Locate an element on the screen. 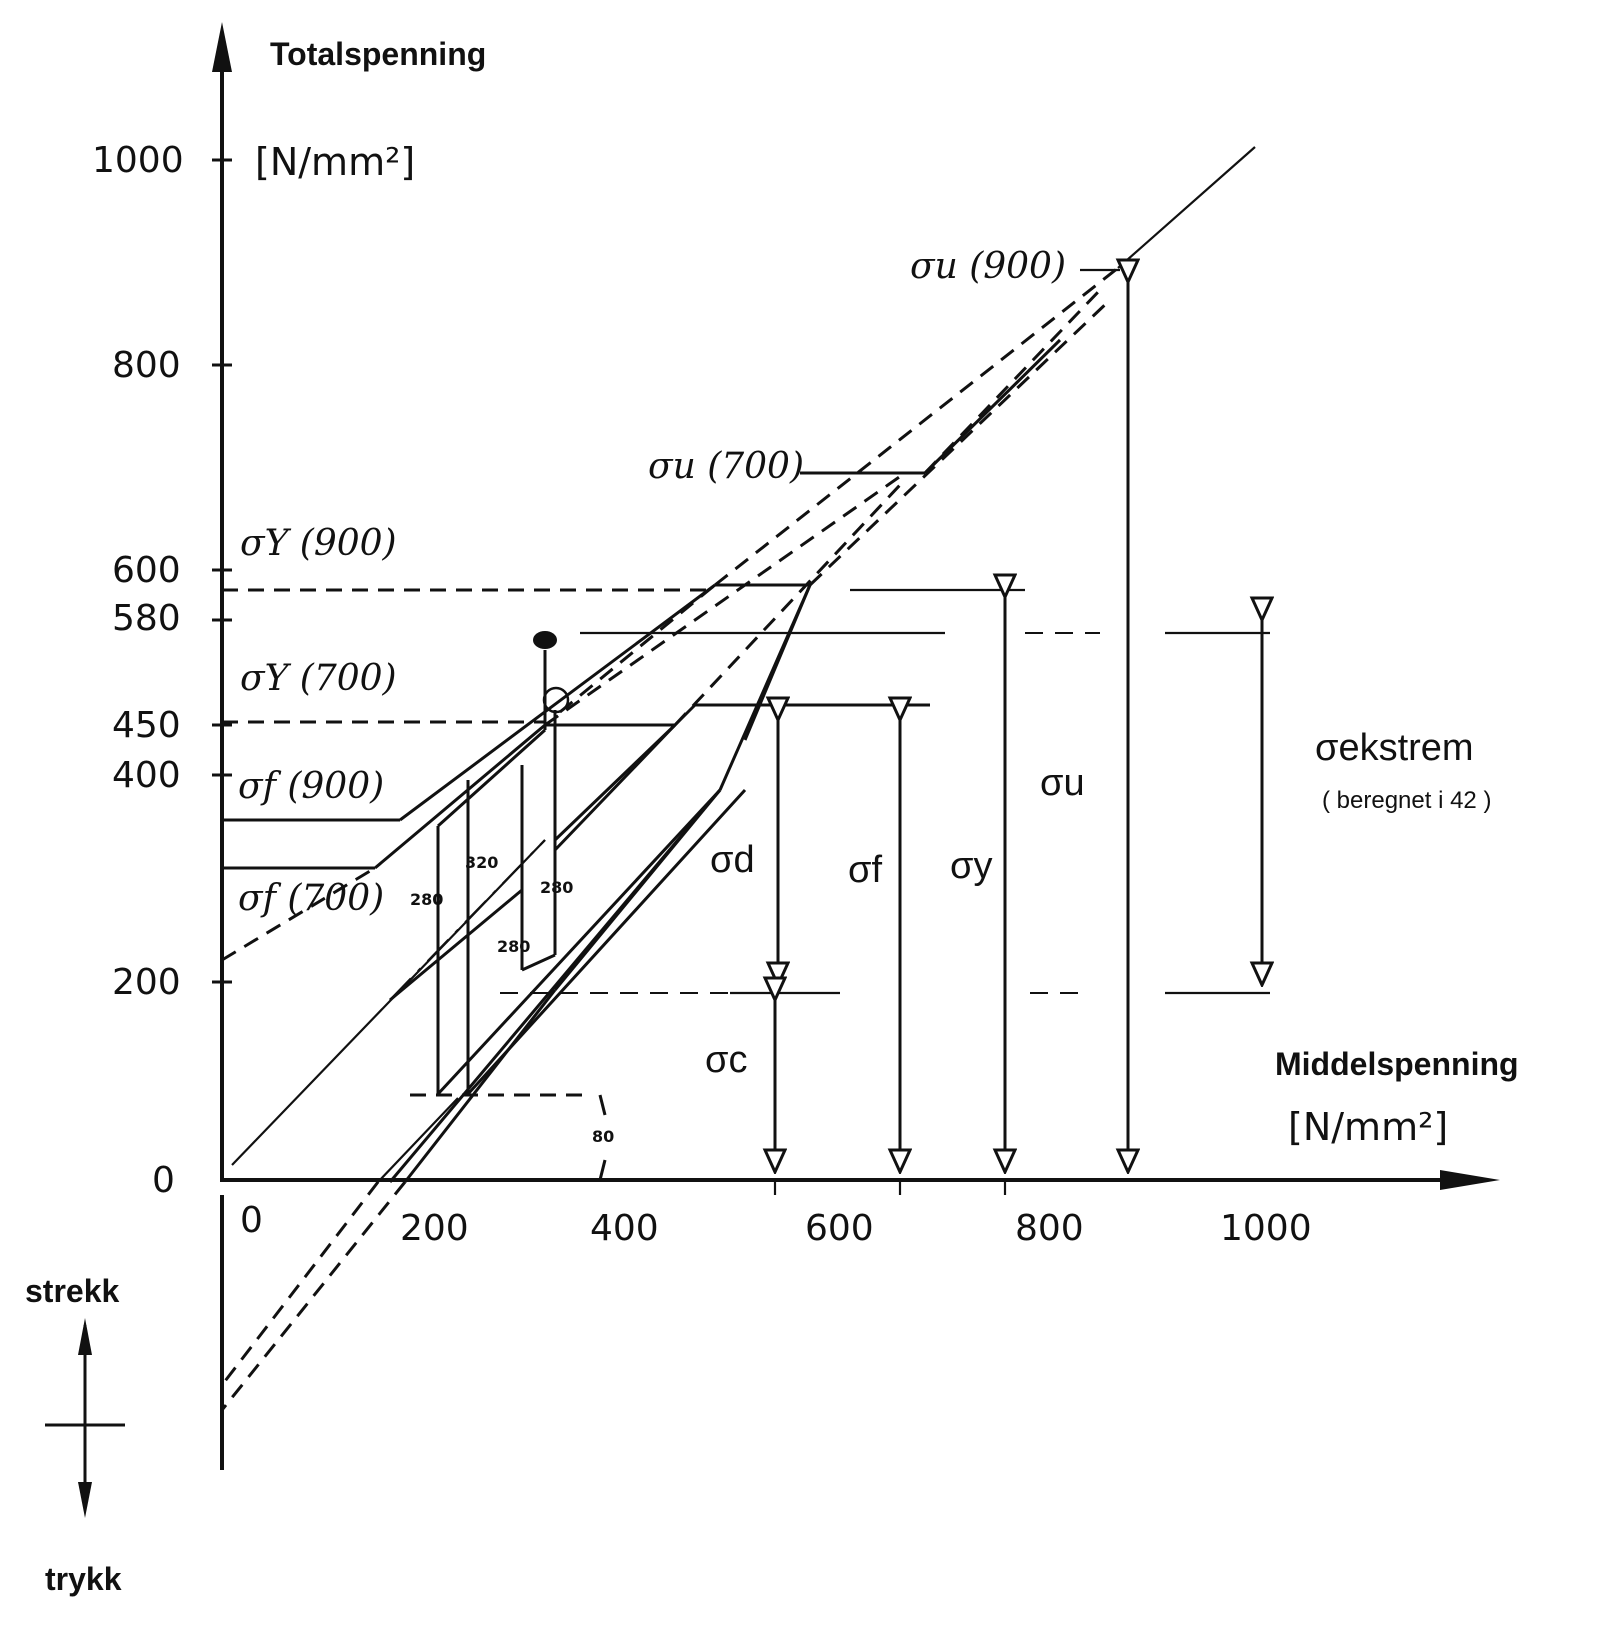 The height and width of the screenshot is (1647, 1600). x-tick-label: 800 is located at coordinates (1049, 1228).